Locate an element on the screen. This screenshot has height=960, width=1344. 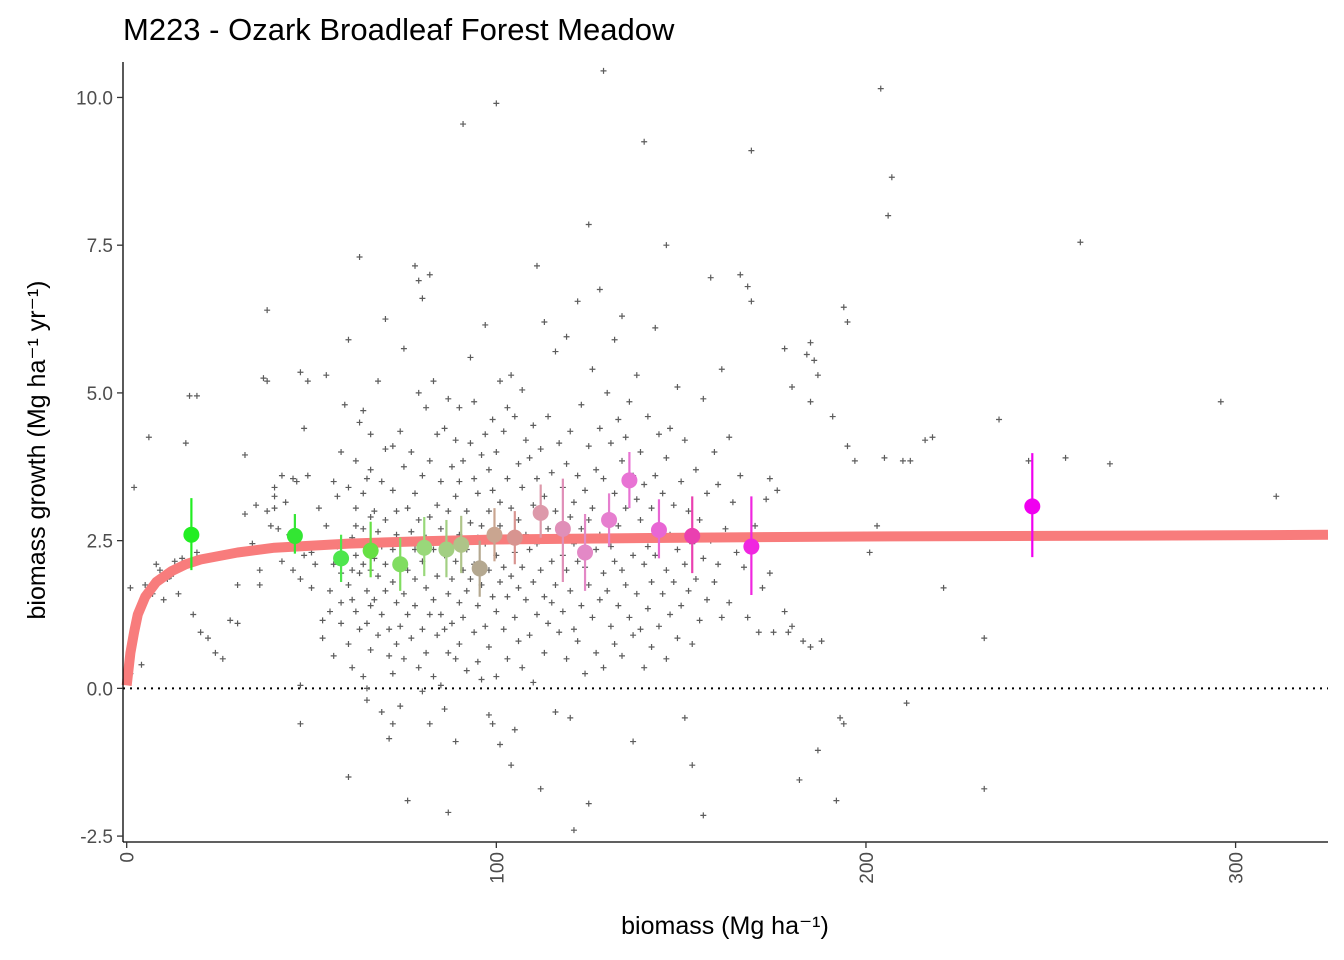
y-tick-label: 10.0 is located at coordinates (94, 98).